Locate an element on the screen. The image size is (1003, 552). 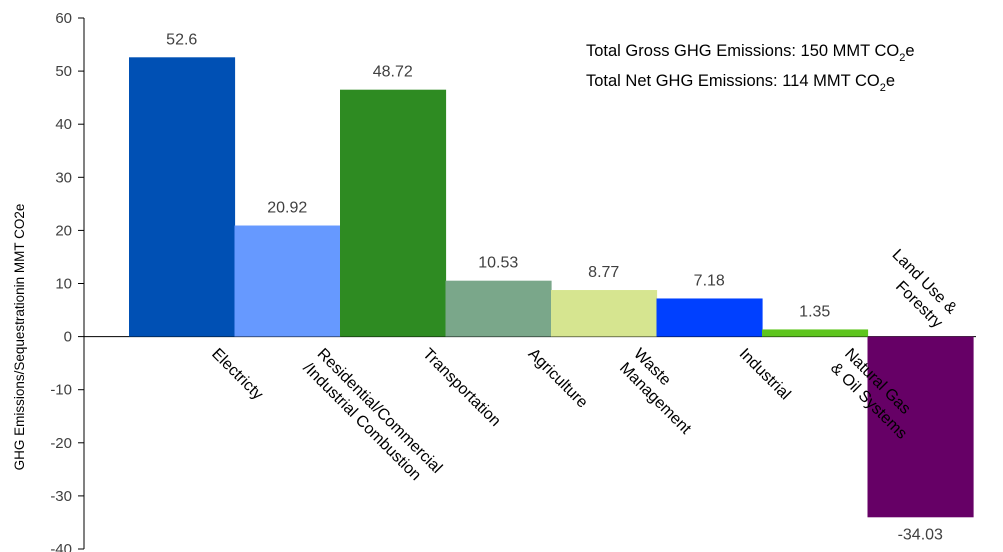
y-tick-label: -20 is located at coordinates (61, 443).